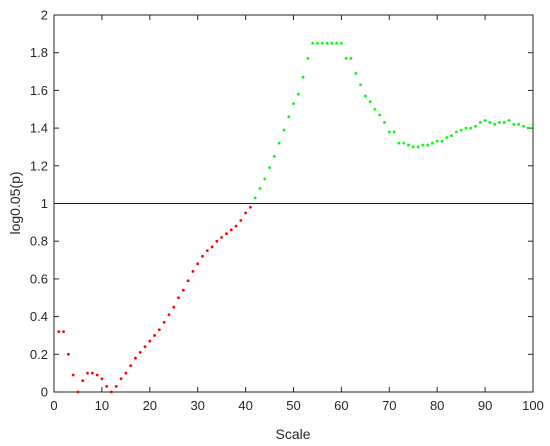  Describe the element at coordinates (44, 203) in the screenshot. I see `y-tick-label: 1` at that location.